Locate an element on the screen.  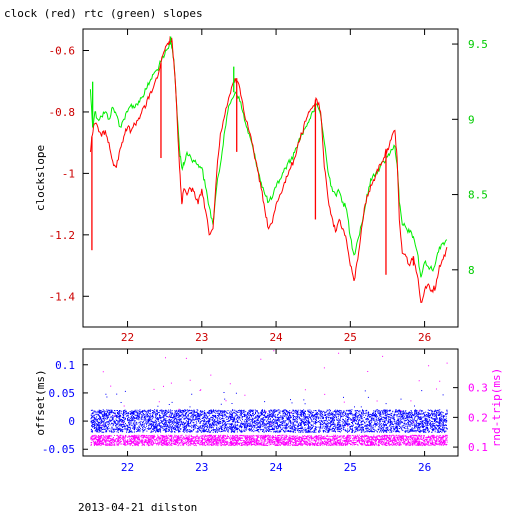
y2-tick-label: 8.5 is located at coordinates (478, 195).